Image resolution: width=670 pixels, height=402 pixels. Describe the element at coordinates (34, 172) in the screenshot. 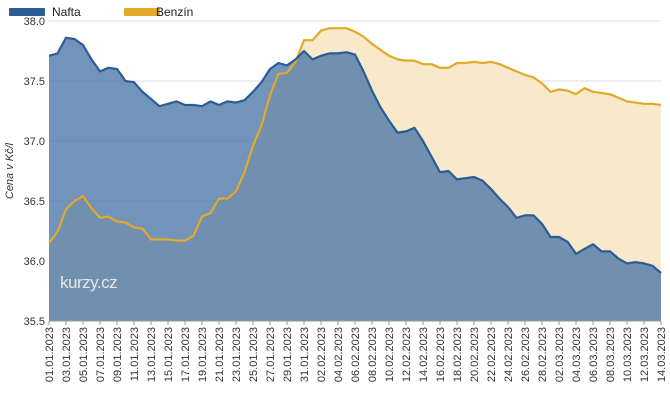

I see `y-axis: 35.5 36.0 36.5 37.0 37.5 38.0` at that location.